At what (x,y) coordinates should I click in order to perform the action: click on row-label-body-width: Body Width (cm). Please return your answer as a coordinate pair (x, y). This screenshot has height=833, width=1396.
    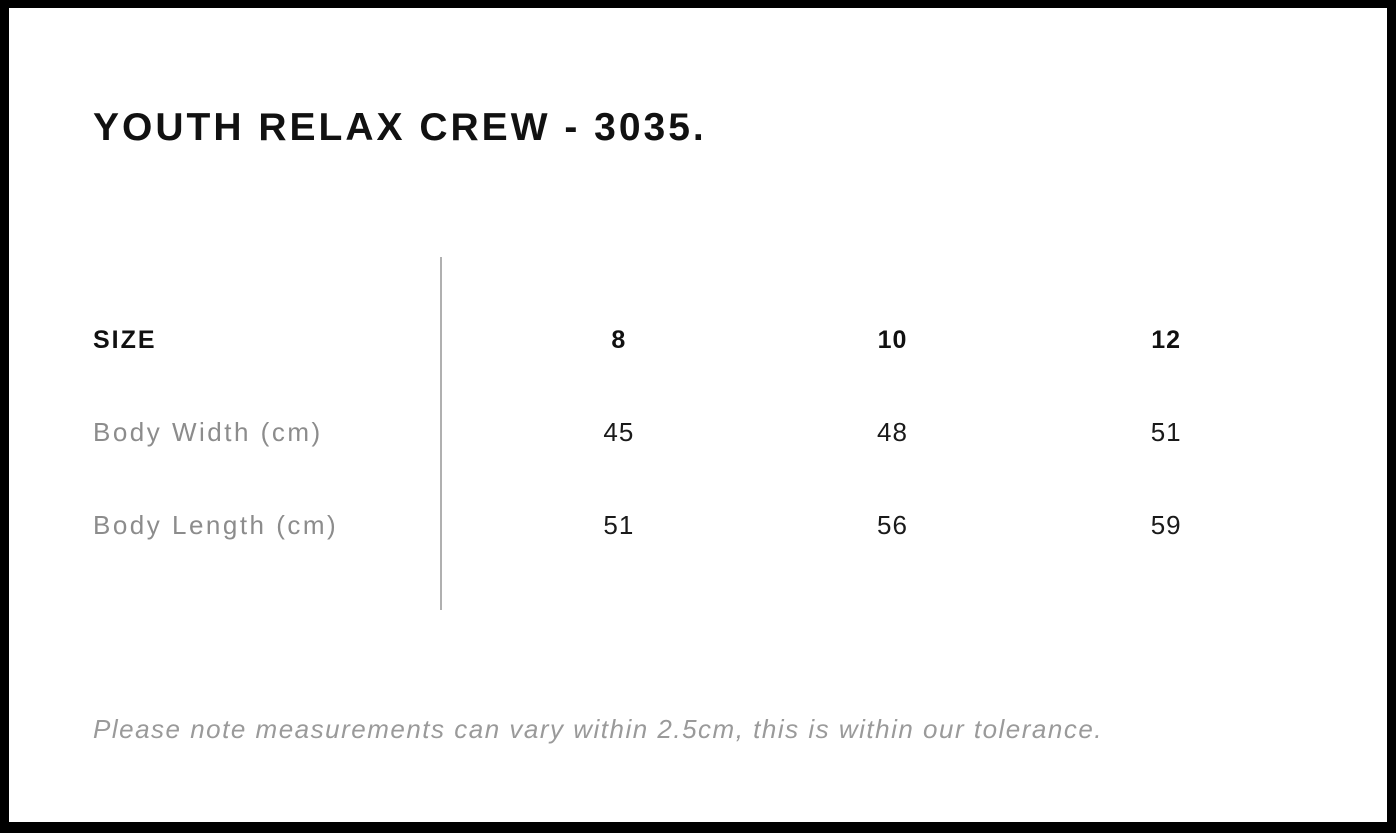
    Looking at the image, I should click on (208, 431).